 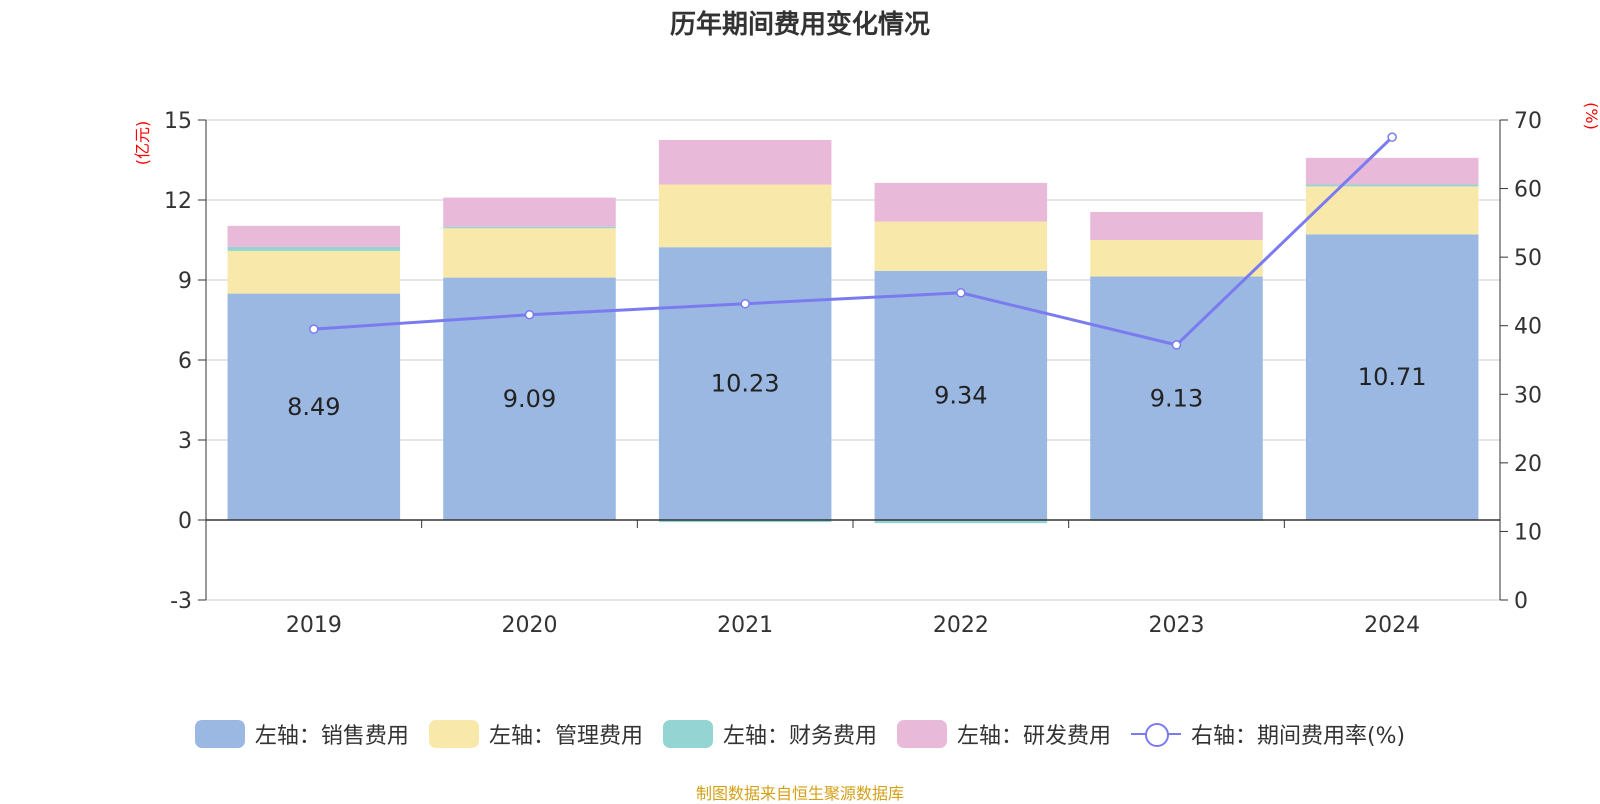 What do you see at coordinates (314, 625) in the screenshot?
I see `x-tick-label: 2019` at bounding box center [314, 625].